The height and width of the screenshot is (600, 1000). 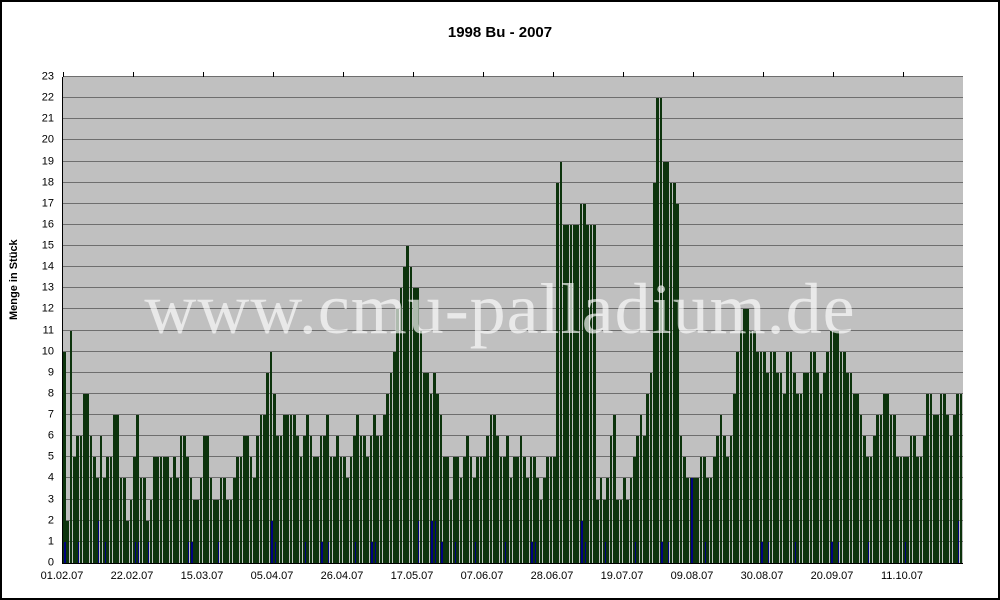 What do you see at coordinates (692, 576) in the screenshot?
I see `x-tick-label: 09.08.07` at bounding box center [692, 576].